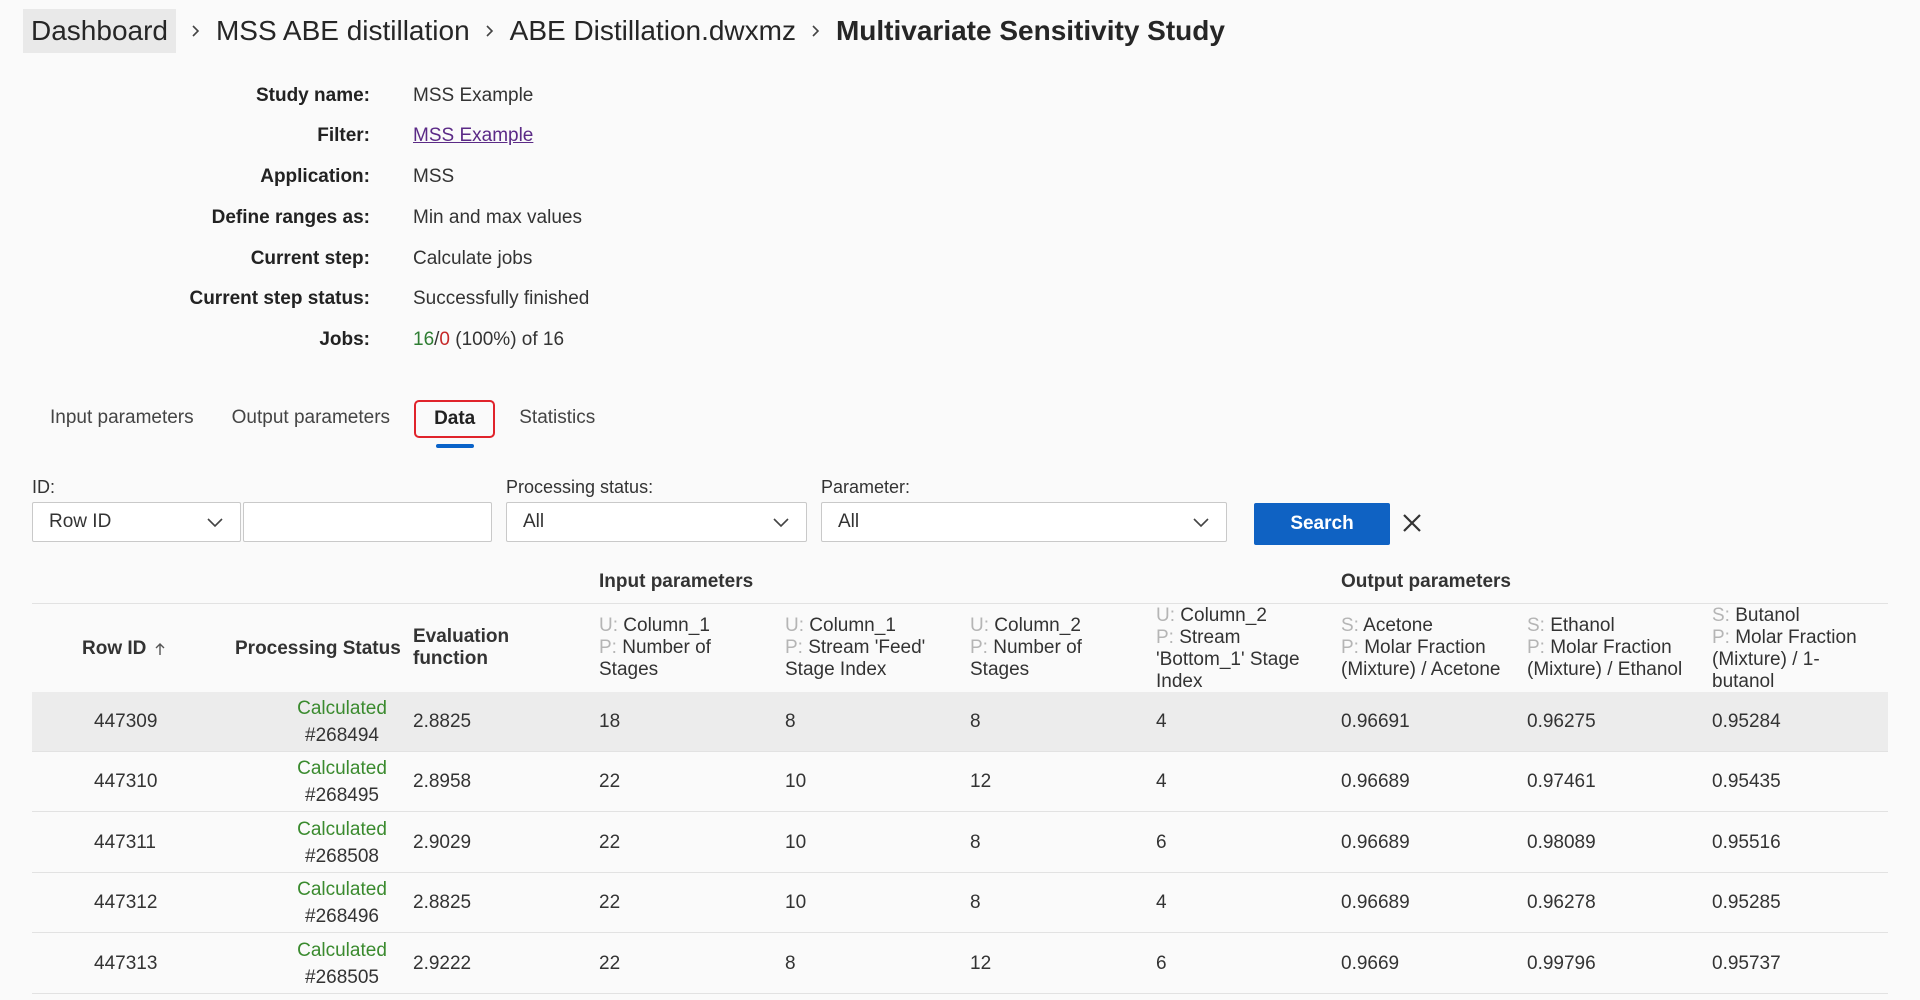 This screenshot has width=1920, height=1000. I want to click on detail-value: Min and max values, so click(497, 217).